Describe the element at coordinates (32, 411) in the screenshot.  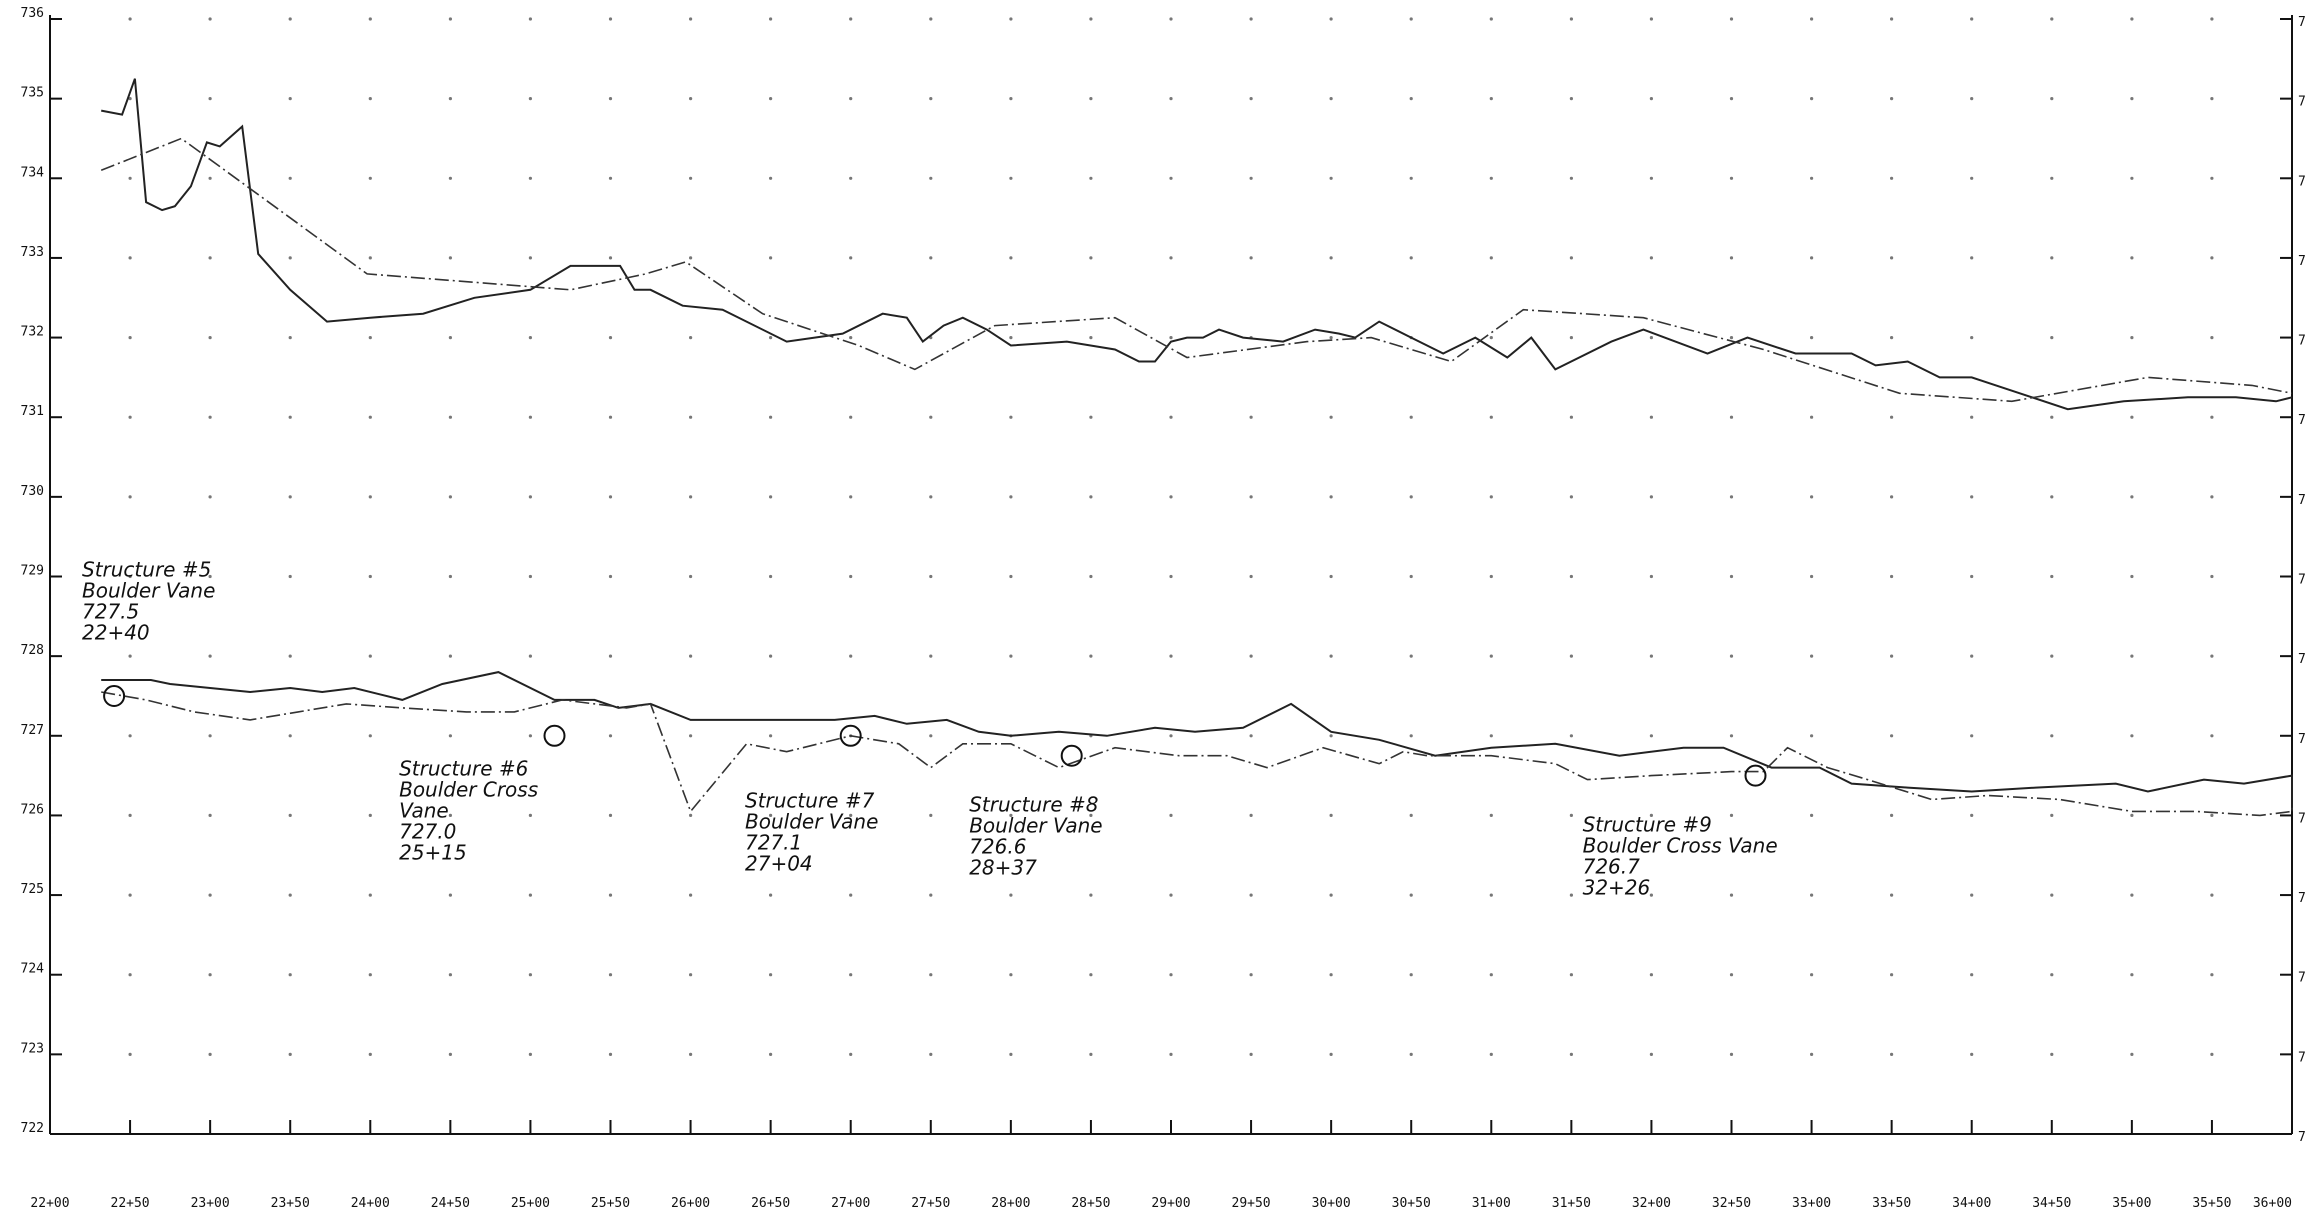
I see `y-tick-label: 731` at that location.